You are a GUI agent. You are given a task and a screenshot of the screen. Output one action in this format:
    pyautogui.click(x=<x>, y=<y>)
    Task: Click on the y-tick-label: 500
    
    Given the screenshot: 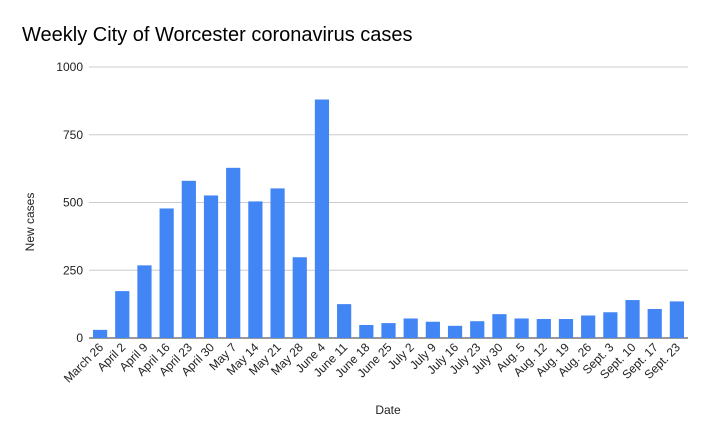 What is the action you would take?
    pyautogui.click(x=73, y=203)
    